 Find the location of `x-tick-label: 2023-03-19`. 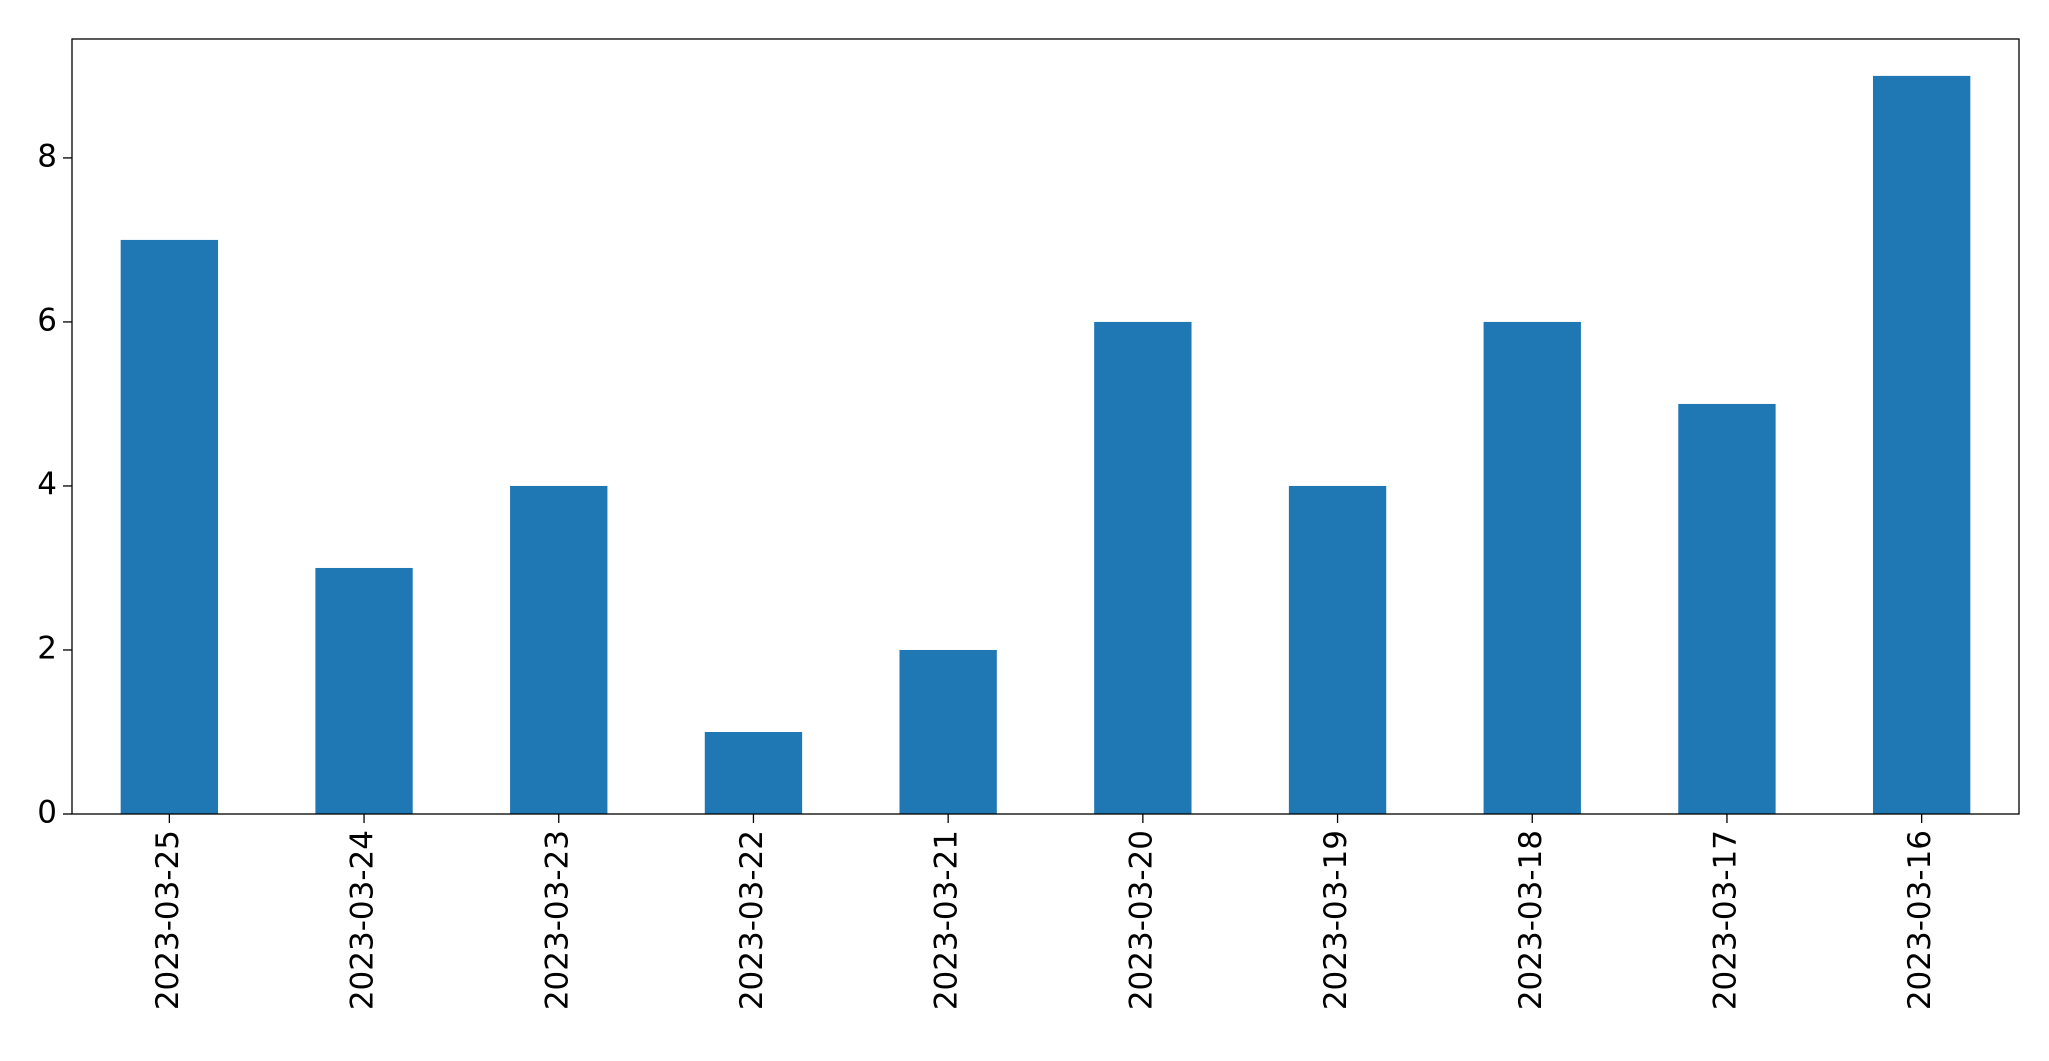

x-tick-label: 2023-03-19 is located at coordinates (1336, 920).